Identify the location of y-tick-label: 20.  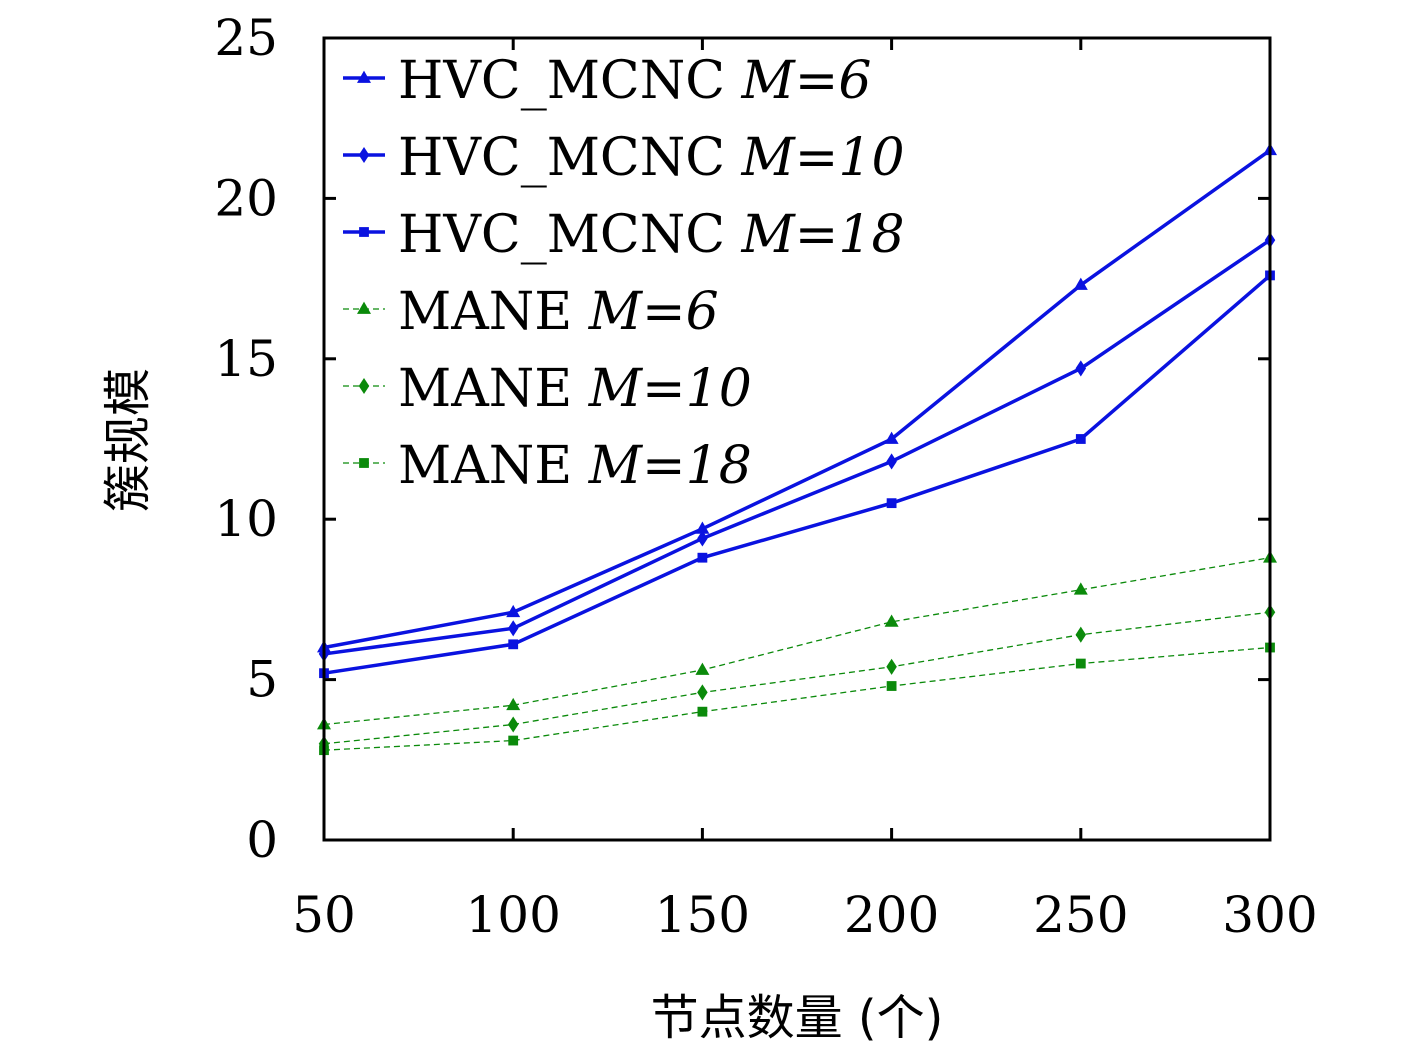
(246, 198).